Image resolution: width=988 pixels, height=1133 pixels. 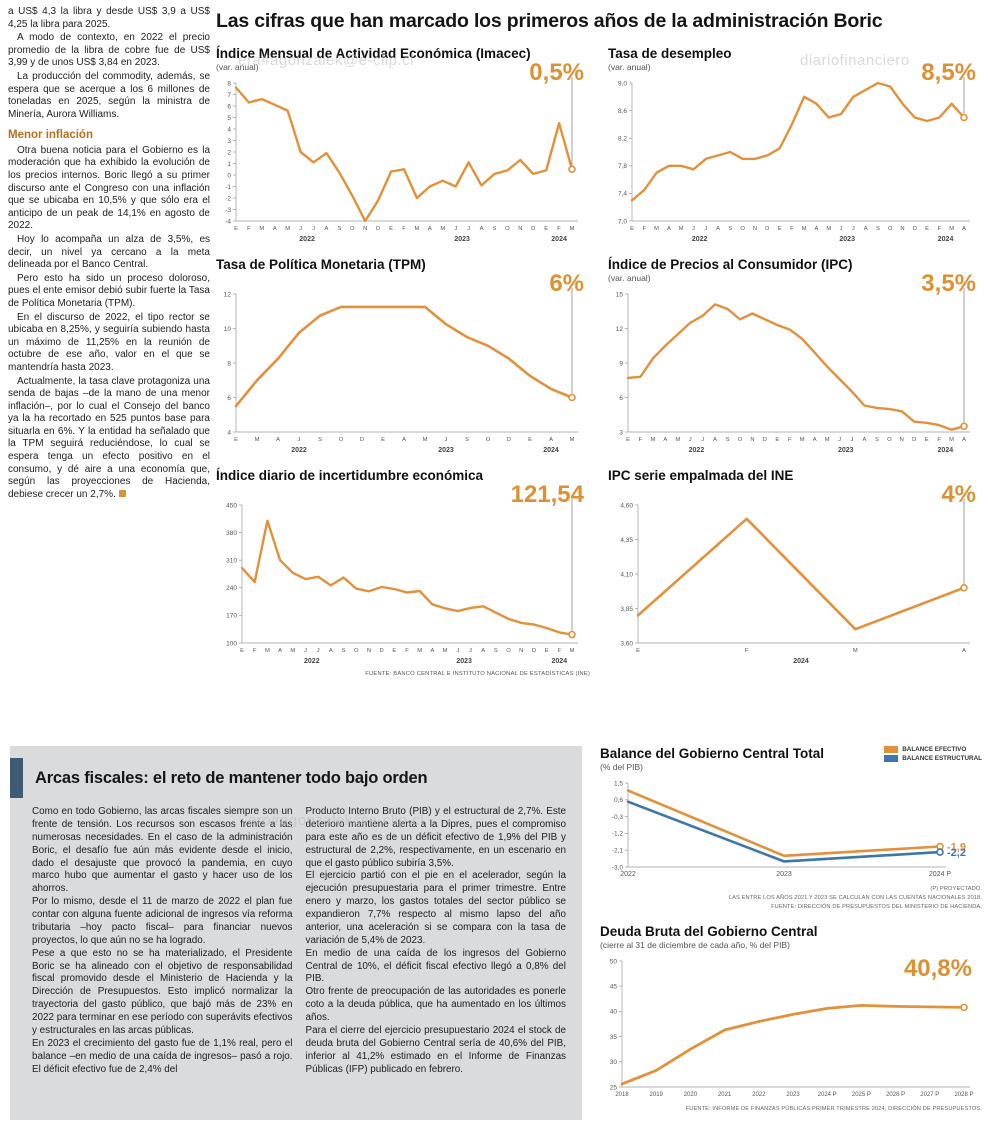 I want to click on chart-latest-value: 8,5%, so click(x=948, y=72).